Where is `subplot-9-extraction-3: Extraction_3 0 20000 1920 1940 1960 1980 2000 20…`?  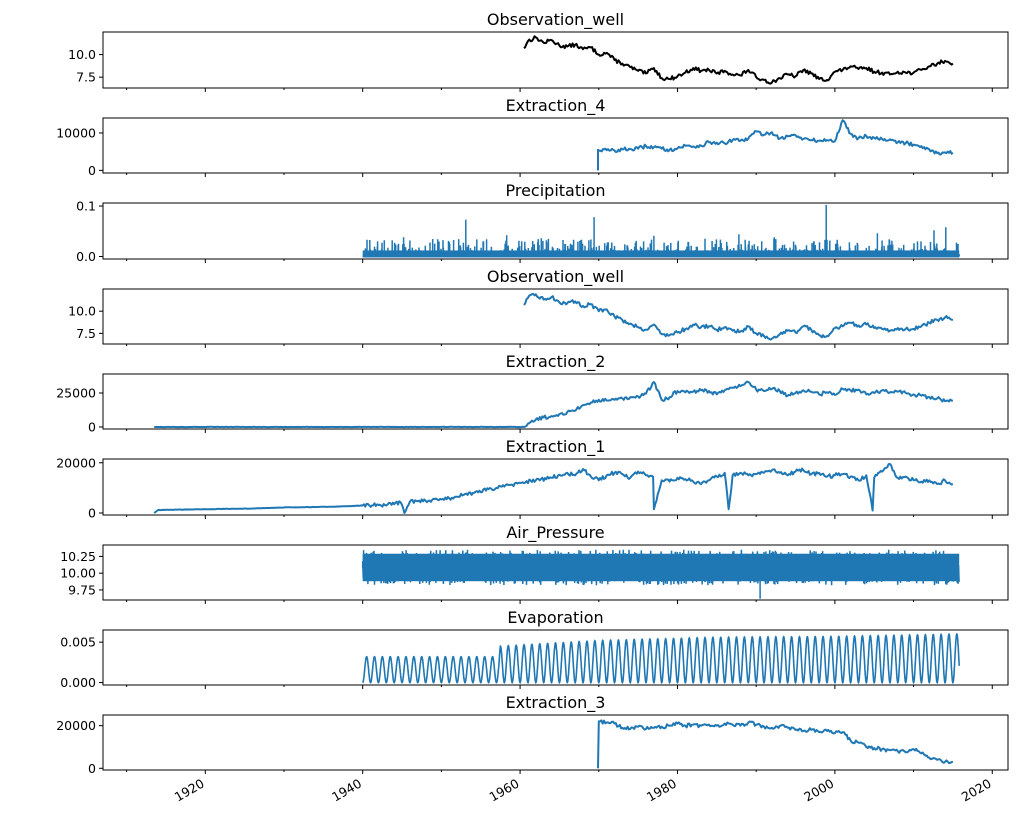 subplot-9-extraction-3: Extraction_3 0 20000 1920 1940 1960 1980 2000 20… is located at coordinates (532, 749).